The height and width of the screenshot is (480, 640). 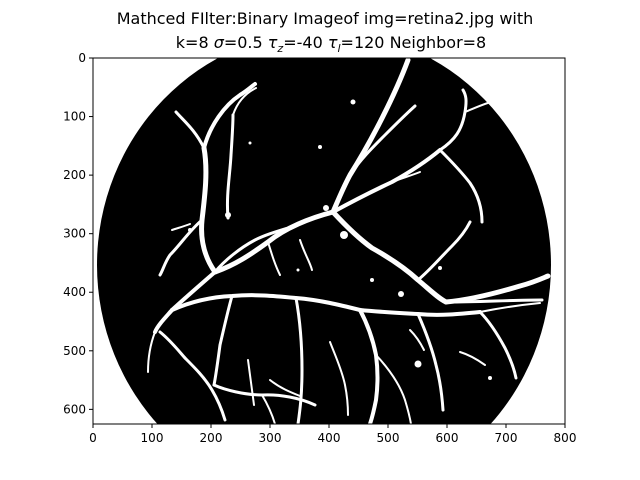 I want to click on y-tick-label: 600, so click(x=74, y=409).